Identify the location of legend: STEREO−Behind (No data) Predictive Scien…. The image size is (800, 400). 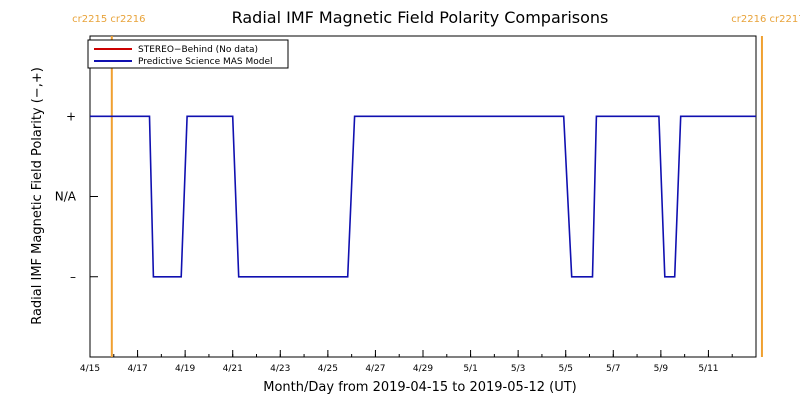
(188, 54).